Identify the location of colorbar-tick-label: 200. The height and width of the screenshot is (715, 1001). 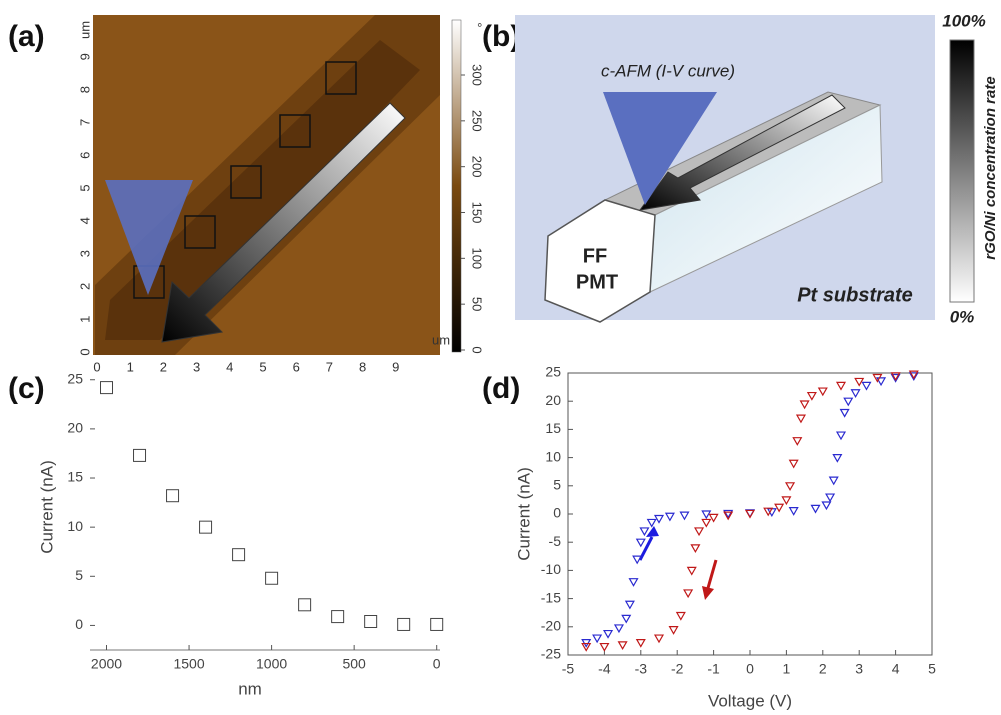
(477, 167).